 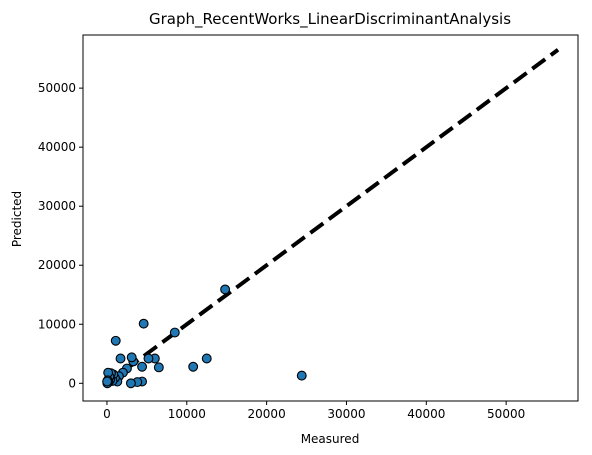 I want to click on x-tick-label: 10000, so click(x=187, y=414).